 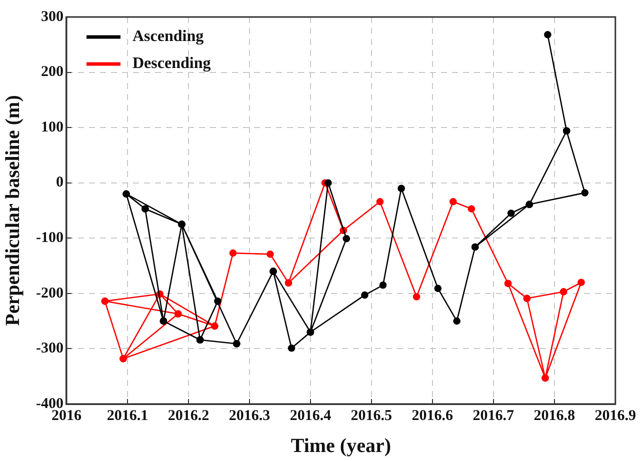 What do you see at coordinates (13, 210) in the screenshot?
I see `y-axis-title: Perpendicular baseline (m)` at bounding box center [13, 210].